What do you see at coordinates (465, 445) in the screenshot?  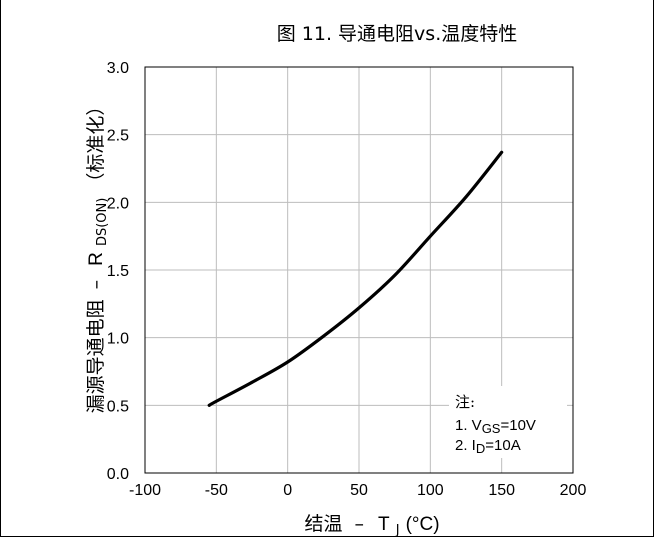 I see `note-2-prefix: 2. I` at bounding box center [465, 445].